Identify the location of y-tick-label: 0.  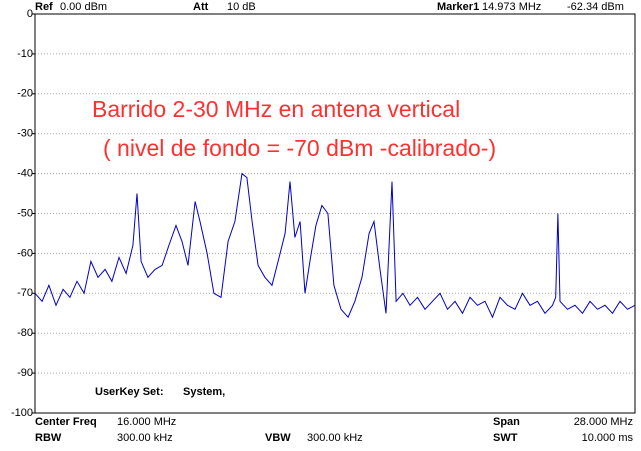
(30, 14).